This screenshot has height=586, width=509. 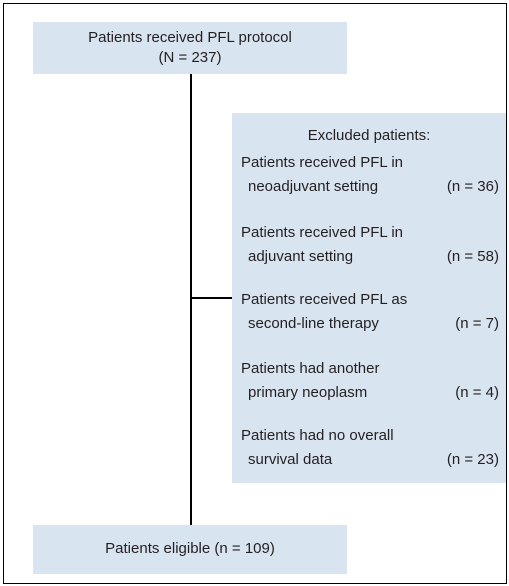 I want to click on excluded-item-count: (n = 36), so click(x=472, y=186).